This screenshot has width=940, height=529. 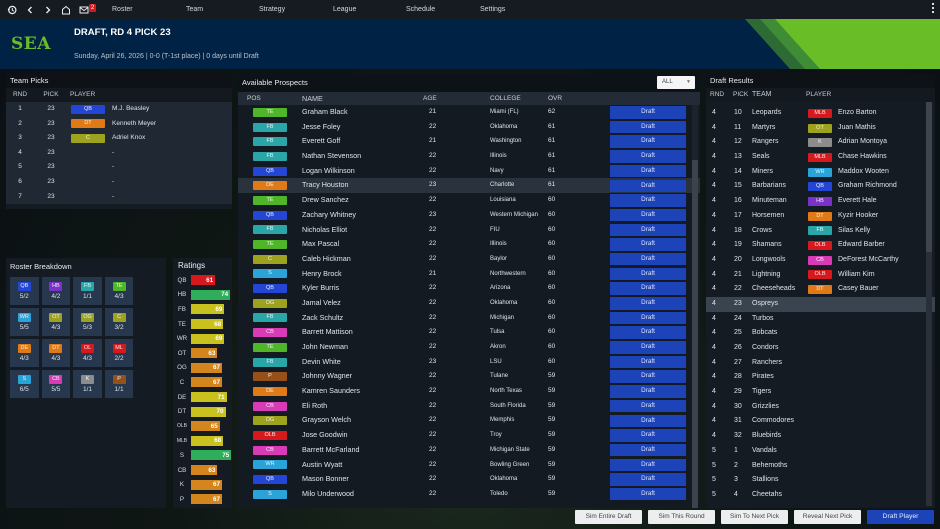 I want to click on draft-result-row: 4 29 Tigers, so click(x=820, y=392).